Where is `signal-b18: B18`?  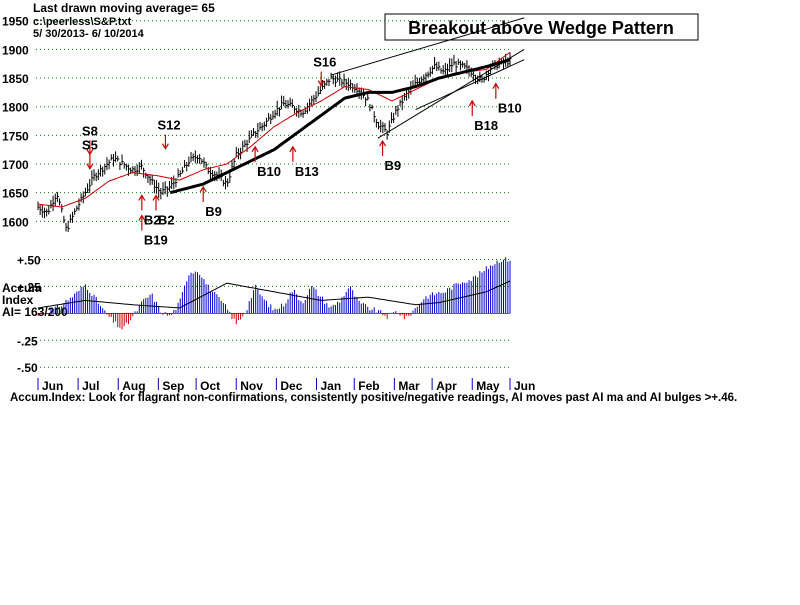
signal-b18: B18 is located at coordinates (483, 116).